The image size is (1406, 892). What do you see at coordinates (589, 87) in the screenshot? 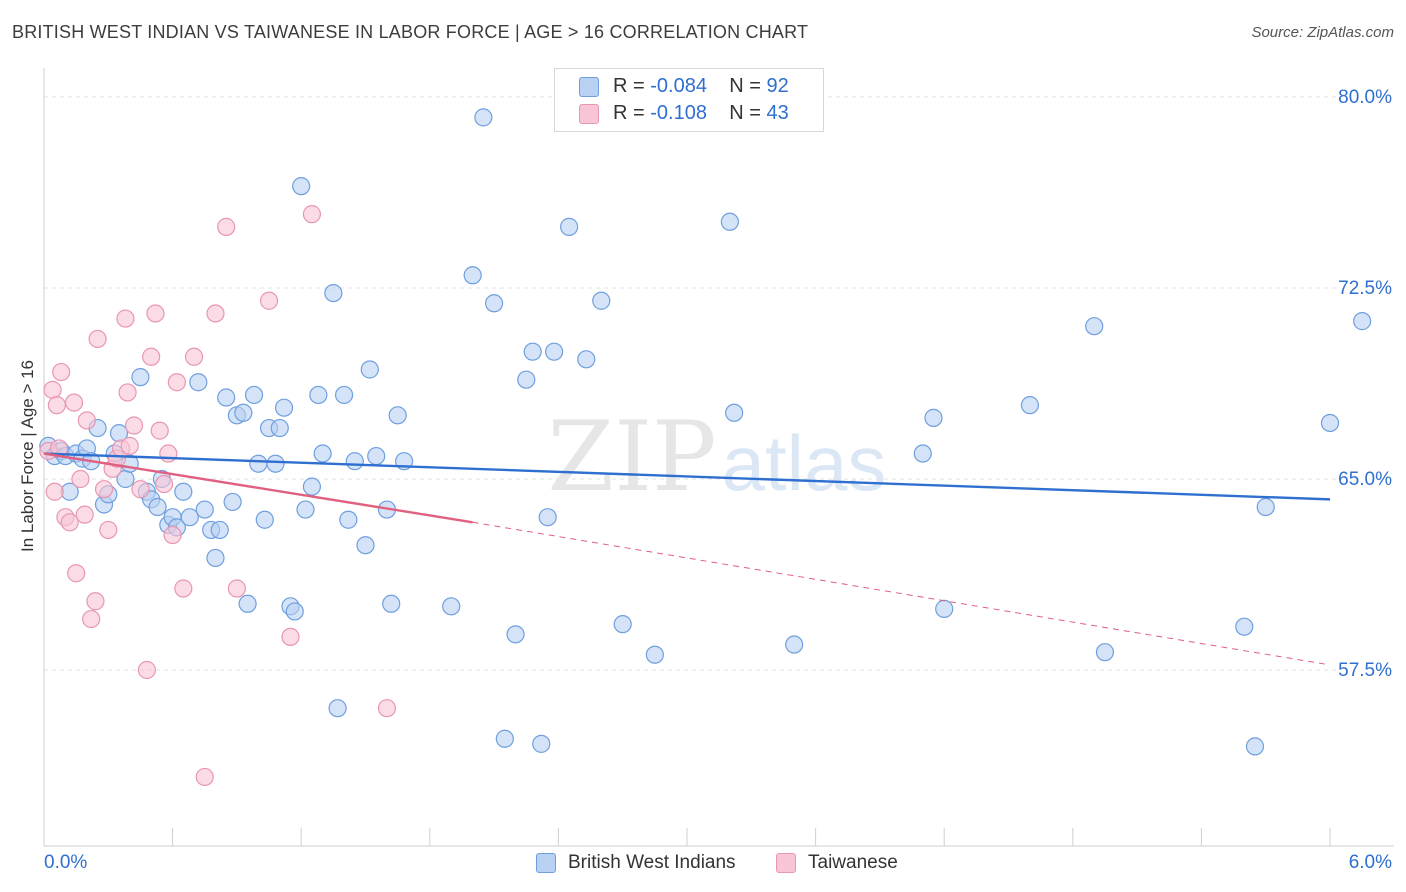
I see `legend-swatch-blue` at bounding box center [589, 87].